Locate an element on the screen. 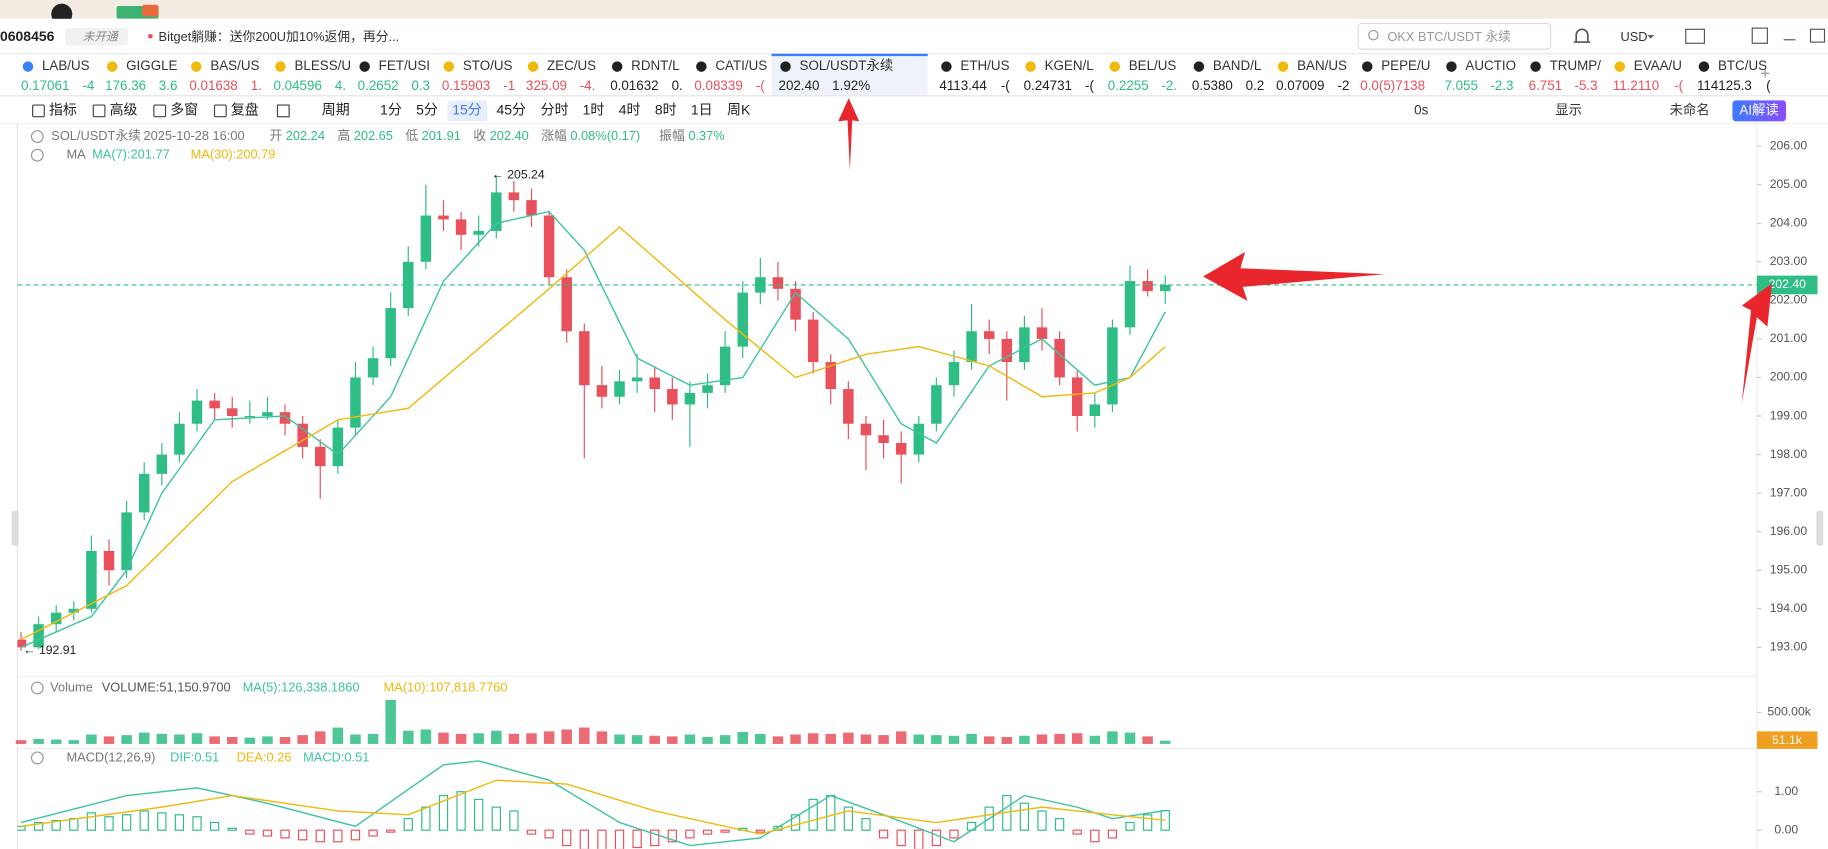 This screenshot has height=849, width=1828. interval-button: 1日 is located at coordinates (702, 110).